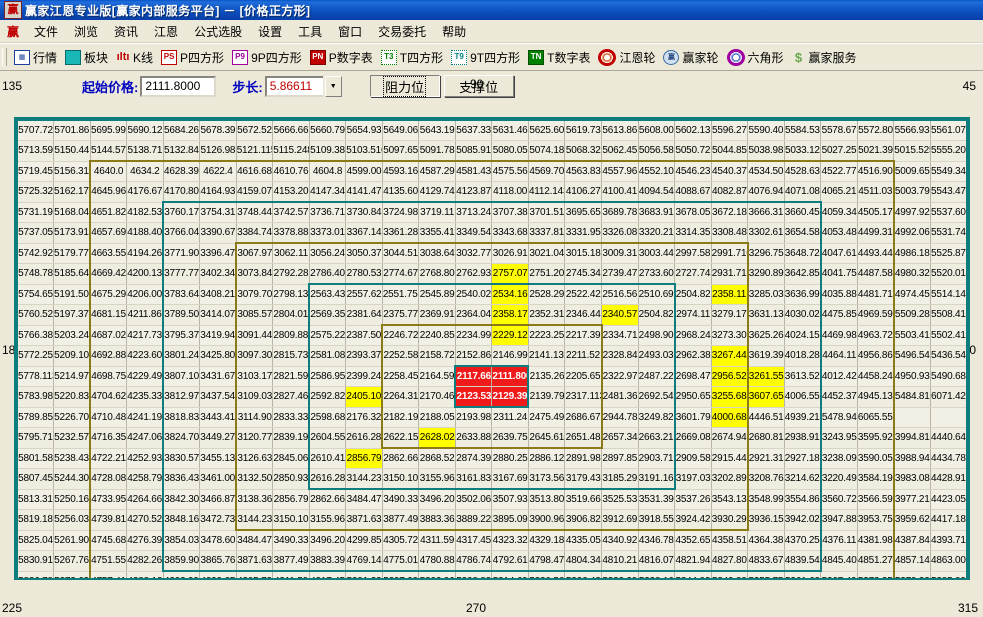 This screenshot has width=983, height=617. I want to click on price-cell: 2176.32, so click(364, 417).